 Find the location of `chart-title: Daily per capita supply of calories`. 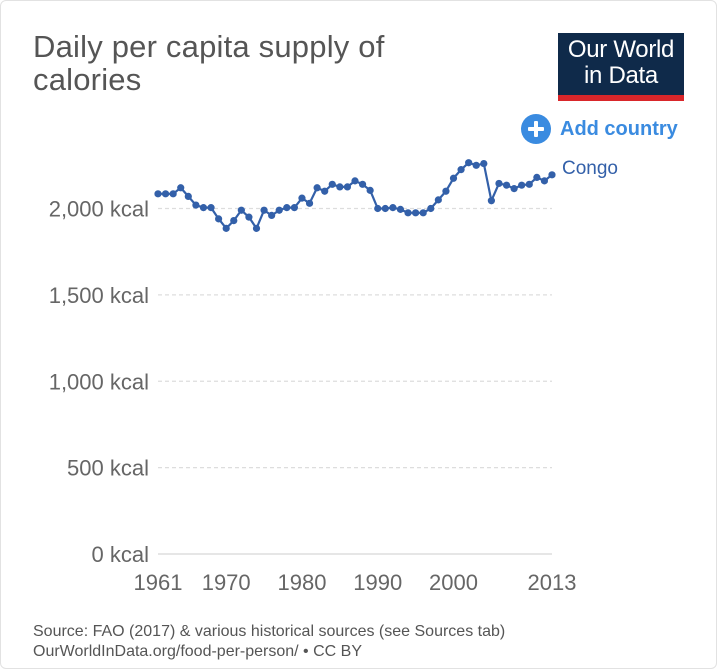

chart-title: Daily per capita supply of calories is located at coordinates (209, 63).